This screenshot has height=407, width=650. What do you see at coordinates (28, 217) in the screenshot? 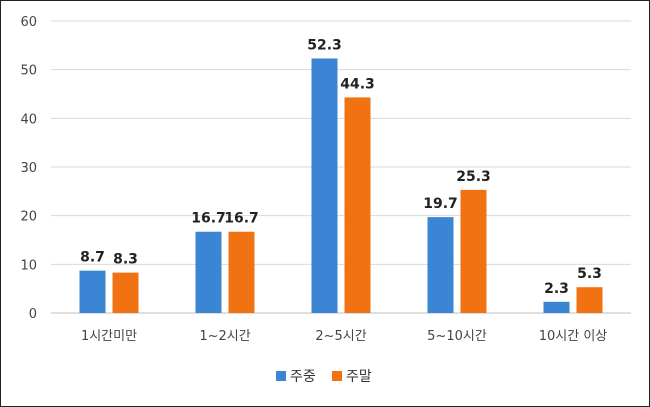
I see `y-tick-label: 20` at bounding box center [28, 217].